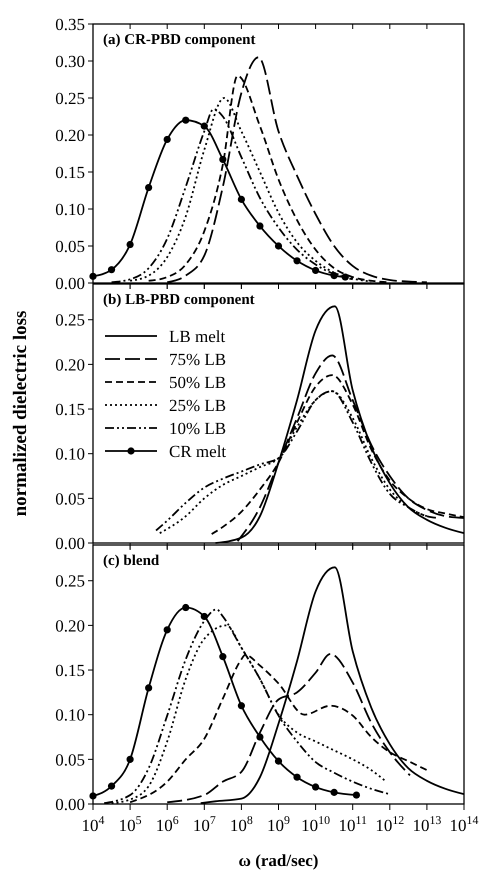 This screenshot has width=480, height=876. Describe the element at coordinates (197, 451) in the screenshot. I see `legend-label: CR melt` at that location.